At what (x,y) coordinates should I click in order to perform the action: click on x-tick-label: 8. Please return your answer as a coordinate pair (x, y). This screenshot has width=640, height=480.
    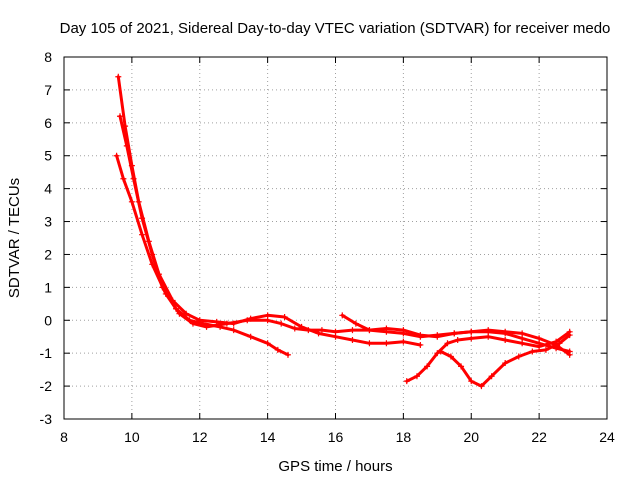
    Looking at the image, I should click on (64, 437).